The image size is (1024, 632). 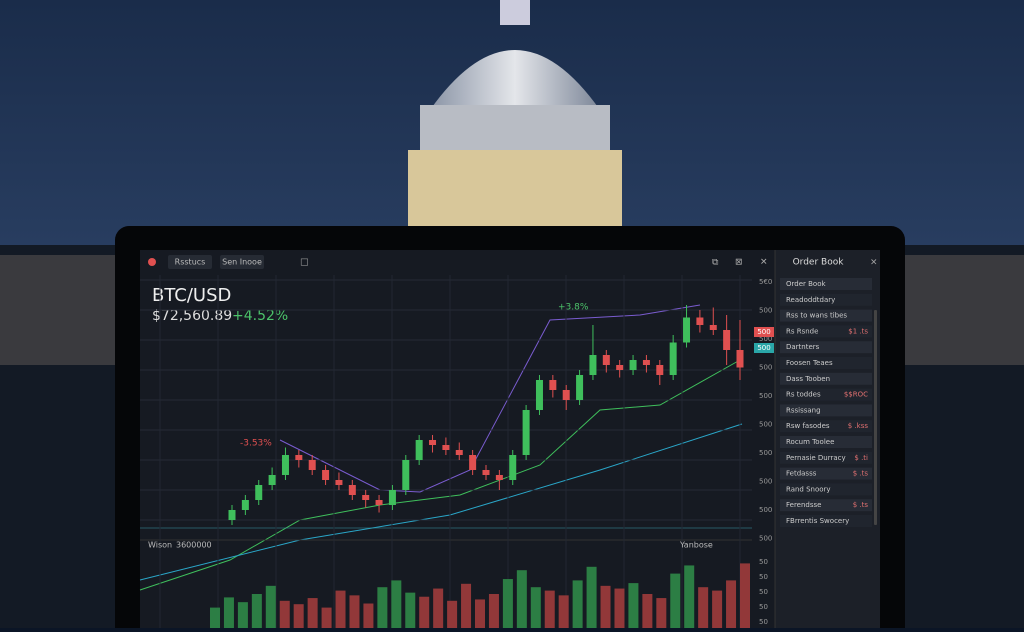 What do you see at coordinates (858, 426) in the screenshot?
I see `order-value: $ .kss` at bounding box center [858, 426].